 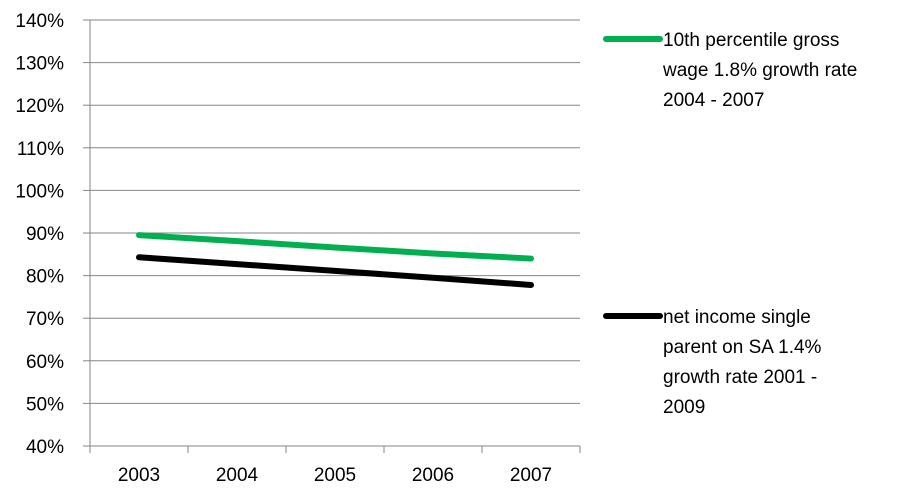 I want to click on legend-label-2: net income single, so click(x=737, y=317).